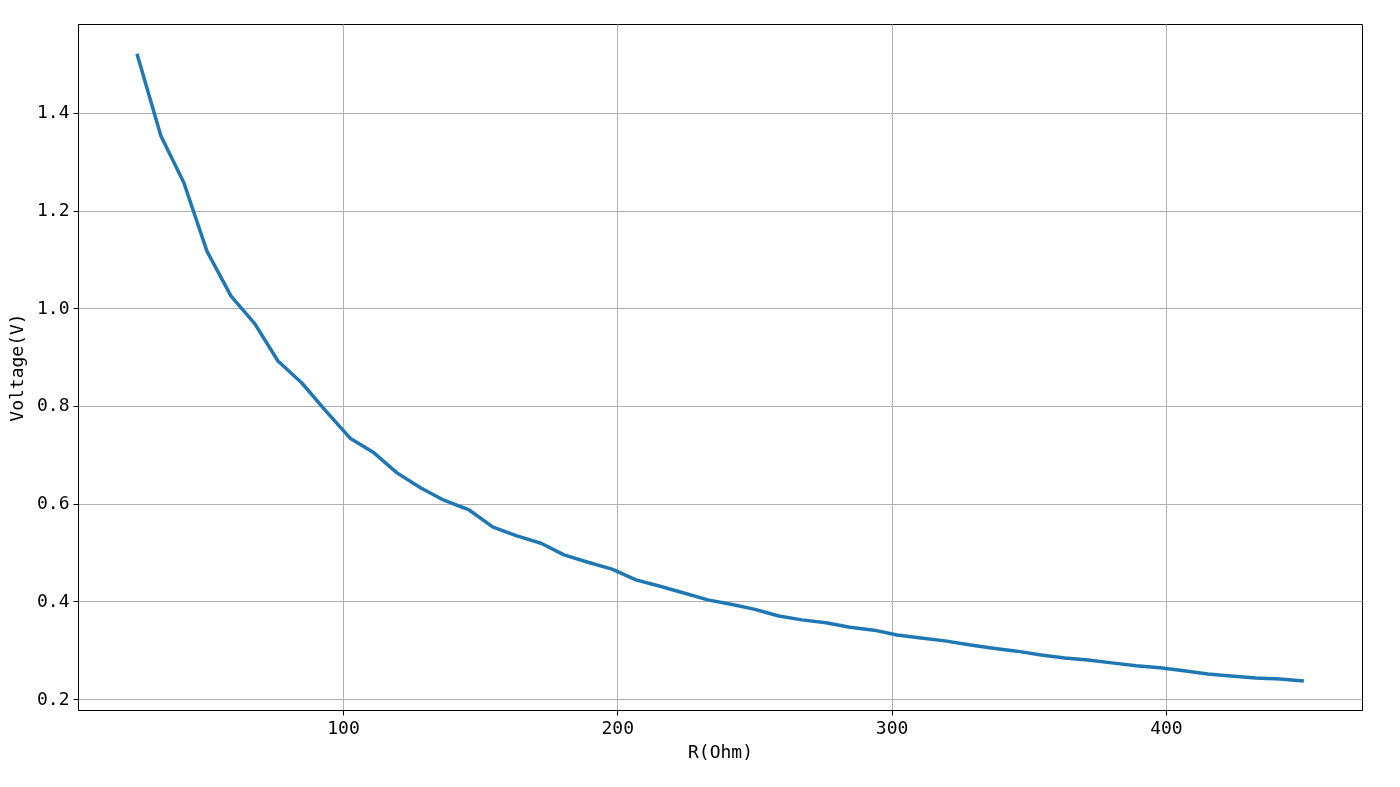 Image resolution: width=1400 pixels, height=787 pixels. Describe the element at coordinates (16, 367) in the screenshot. I see `y-axis-title: Voltage(V)` at that location.